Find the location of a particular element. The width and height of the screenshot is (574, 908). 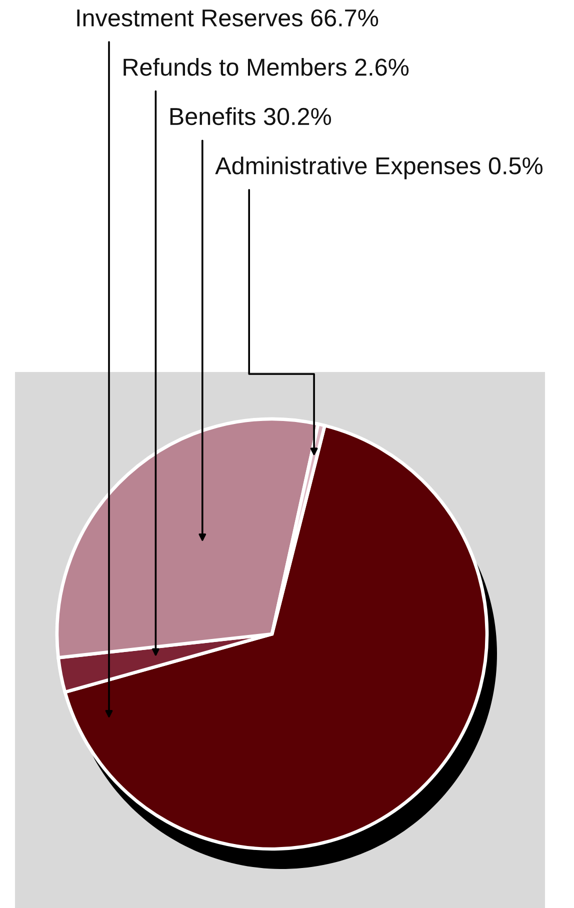

slice-label: Refunds to Members 2.6% is located at coordinates (266, 67).